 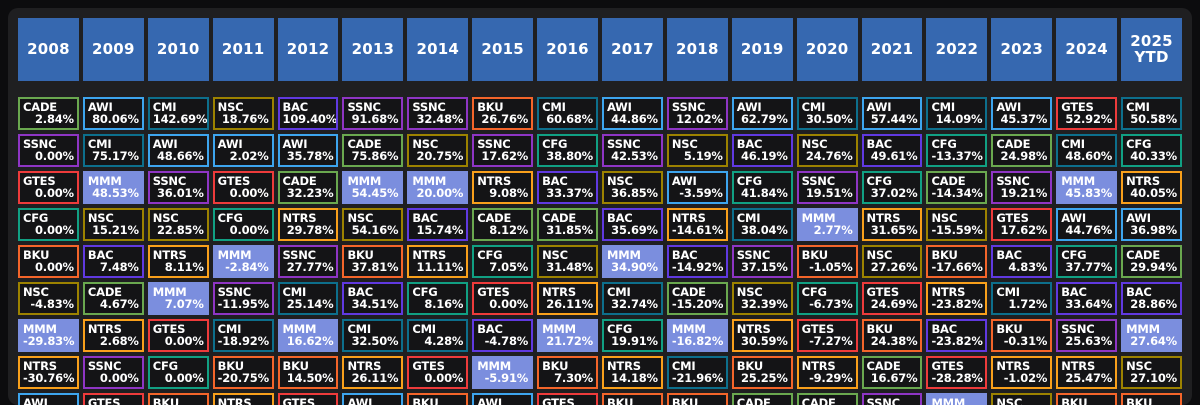 I want to click on year-header-2019: 2019, so click(x=762, y=49).